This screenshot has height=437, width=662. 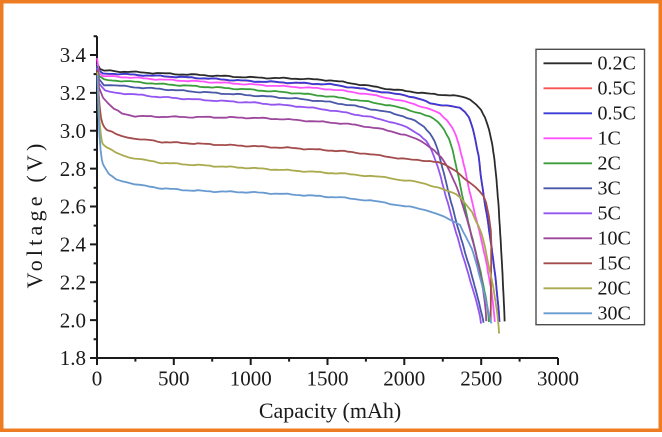 I want to click on svg-text: 2.2, so click(x=73, y=282).